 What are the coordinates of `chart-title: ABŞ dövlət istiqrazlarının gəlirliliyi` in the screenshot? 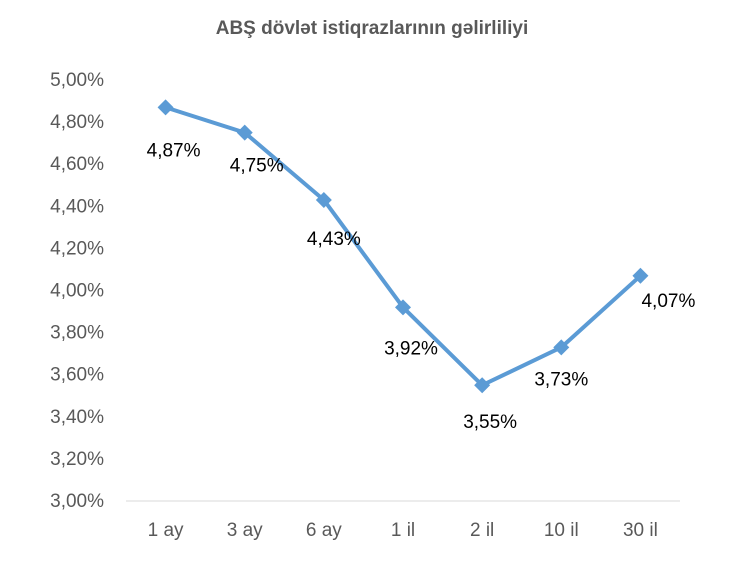 It's located at (372, 28).